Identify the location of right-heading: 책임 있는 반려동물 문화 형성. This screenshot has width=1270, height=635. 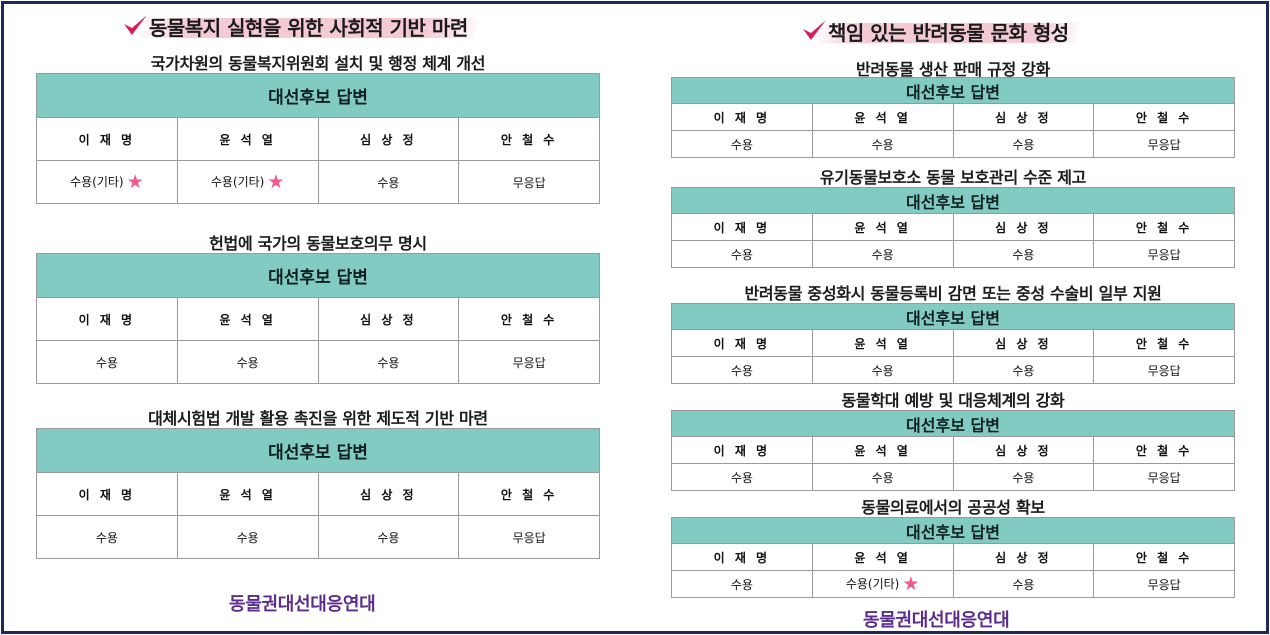
(940, 31).